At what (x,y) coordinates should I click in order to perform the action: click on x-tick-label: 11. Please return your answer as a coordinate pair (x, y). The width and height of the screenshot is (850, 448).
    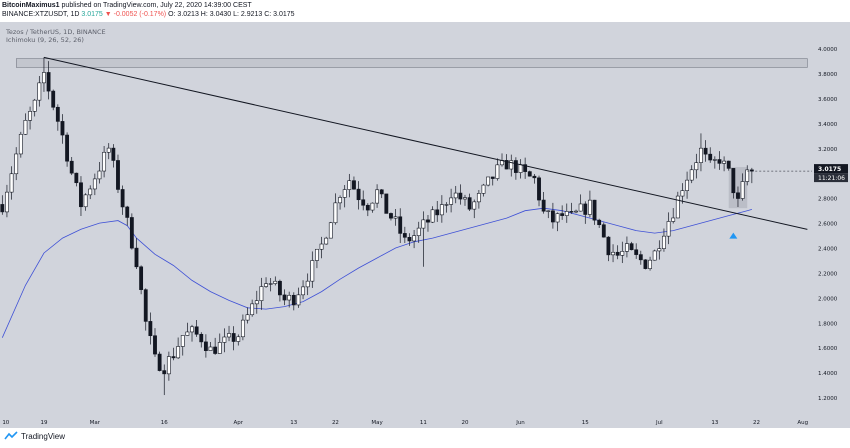
    Looking at the image, I should click on (423, 423).